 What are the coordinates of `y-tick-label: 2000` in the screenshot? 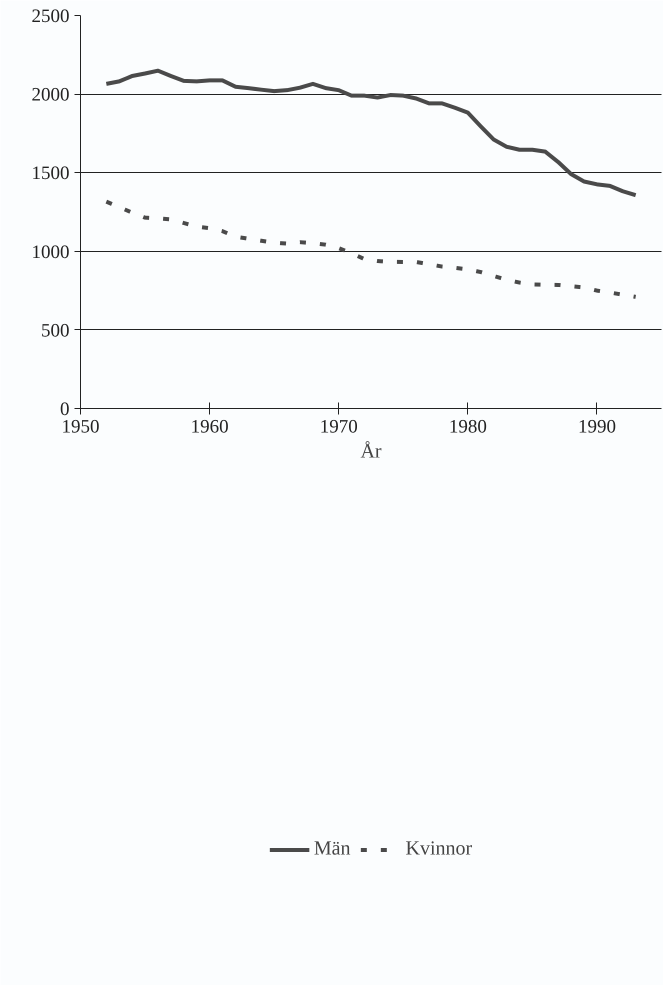 It's located at (51, 95).